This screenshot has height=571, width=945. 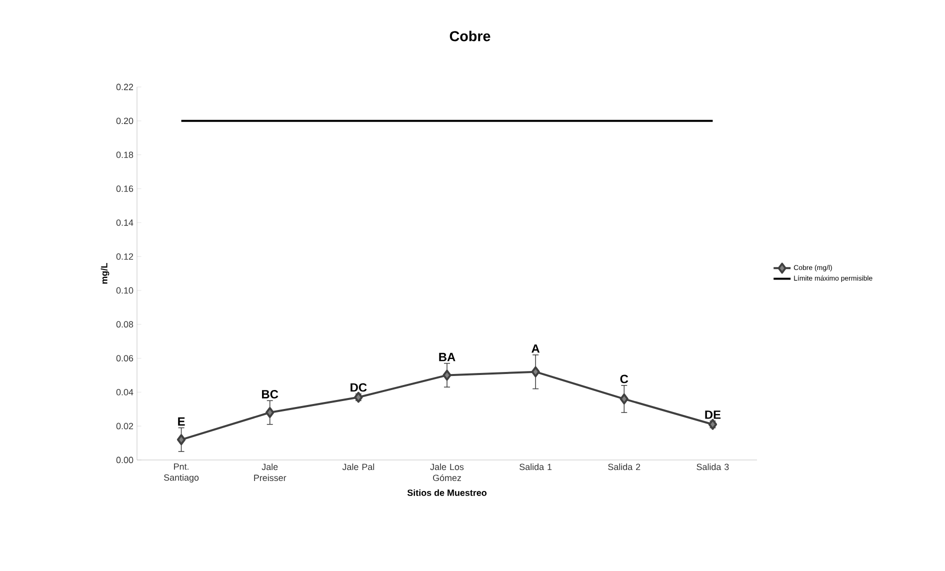 What do you see at coordinates (536, 348) in the screenshot?
I see `annotation: A` at bounding box center [536, 348].